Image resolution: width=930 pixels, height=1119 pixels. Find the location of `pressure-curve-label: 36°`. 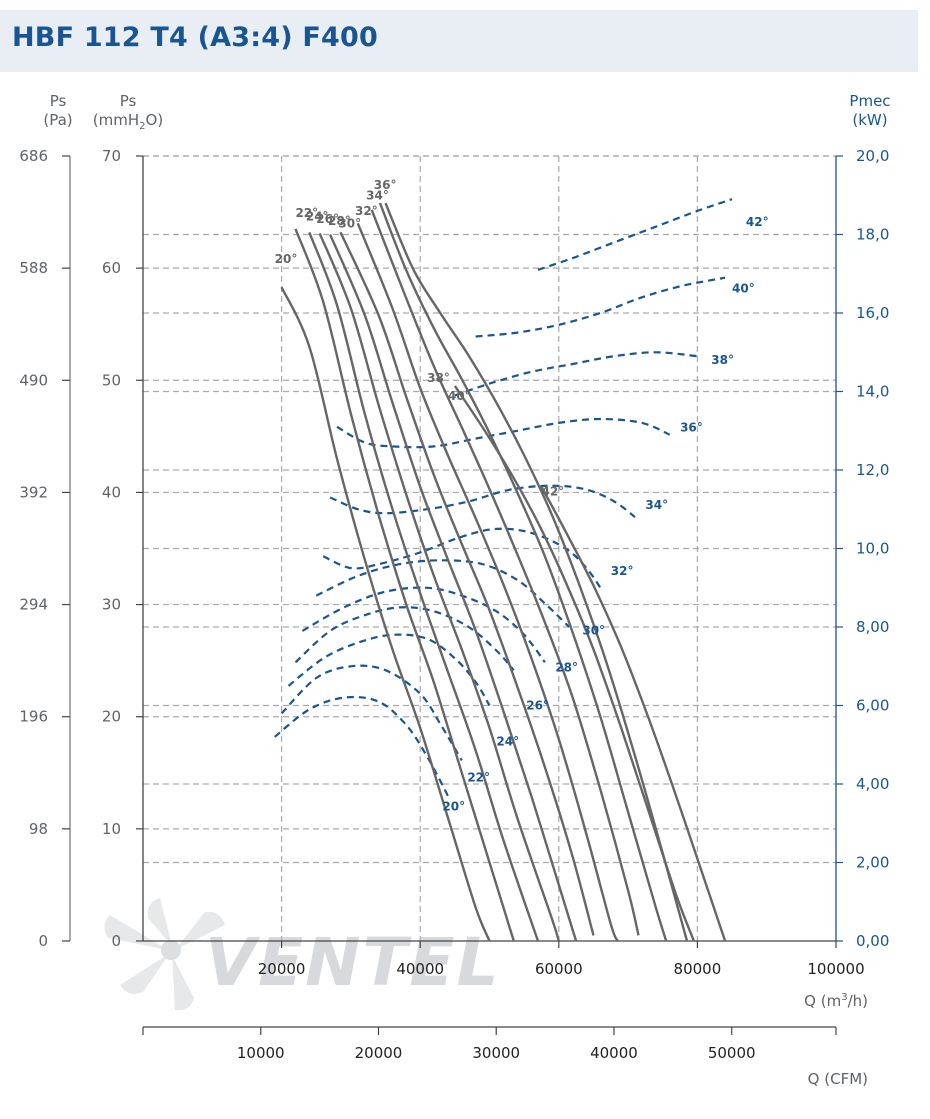

pressure-curve-label: 36° is located at coordinates (385, 185).